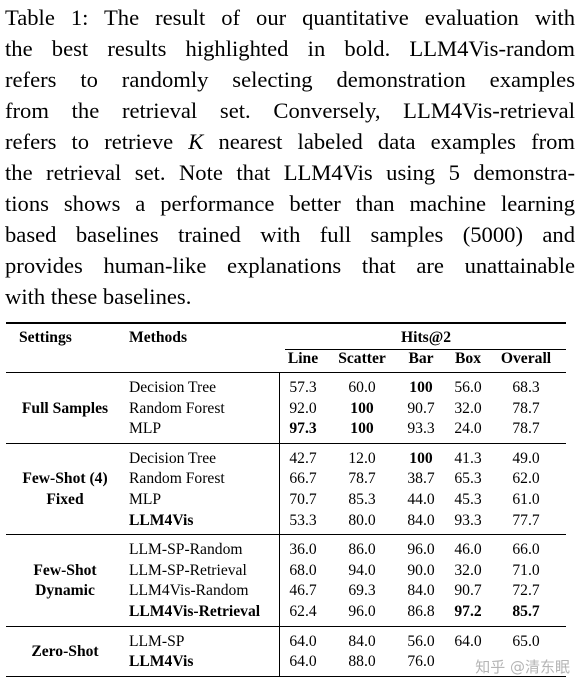  What do you see at coordinates (526, 358) in the screenshot?
I see `column-header-overall: Overall` at bounding box center [526, 358].